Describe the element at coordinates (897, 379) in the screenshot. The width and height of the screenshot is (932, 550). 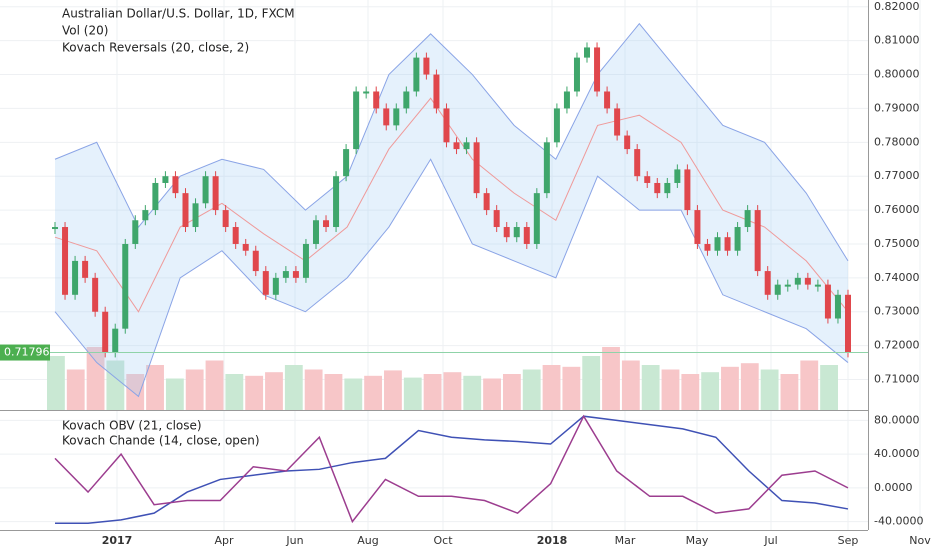
I see `y-tick-label: 0.71000` at that location.